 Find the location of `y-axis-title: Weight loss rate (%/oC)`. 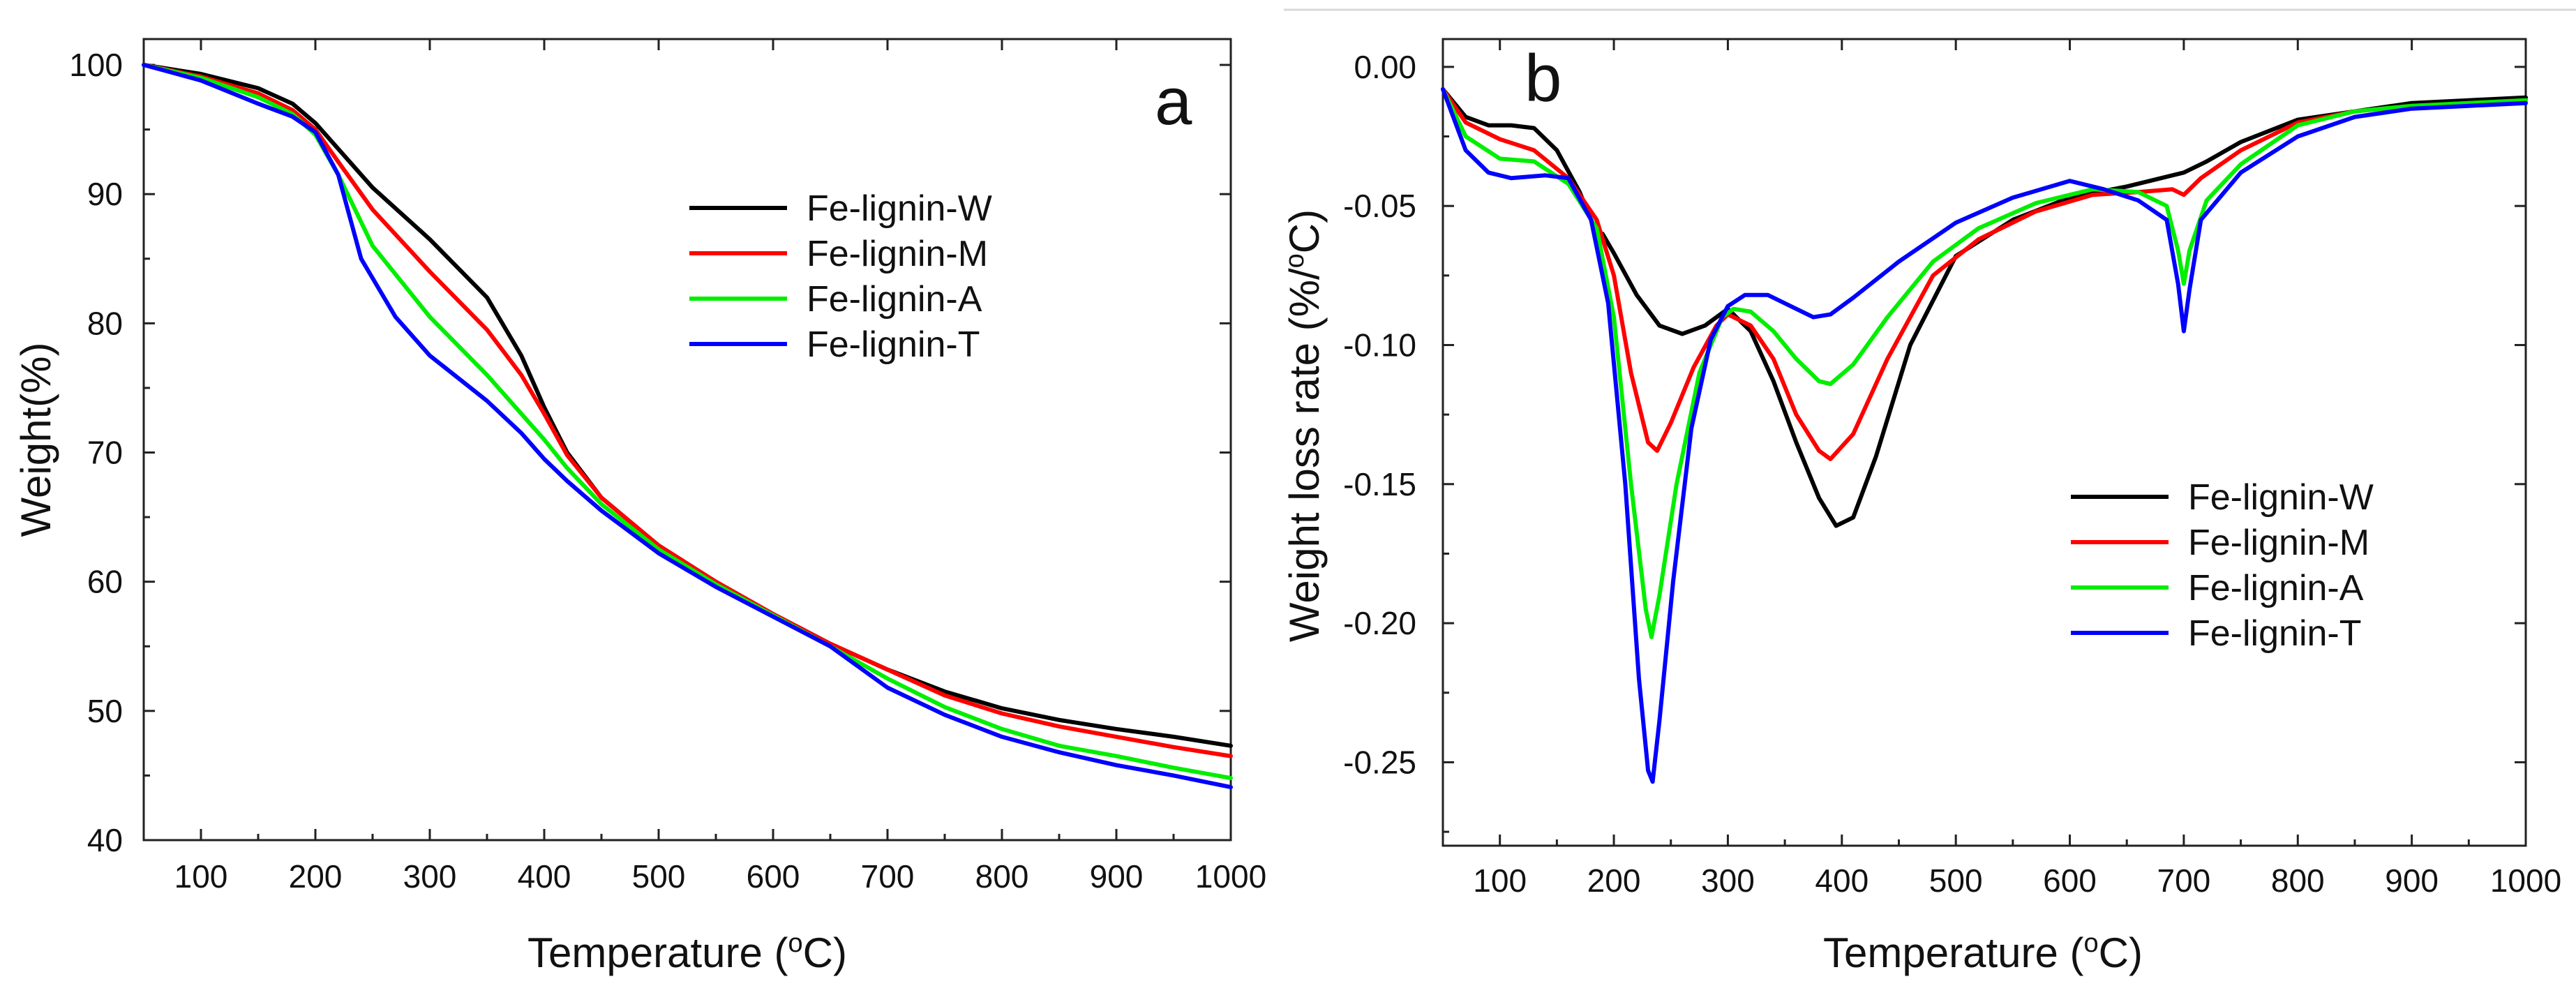

y-axis-title: Weight loss rate (%/oC) is located at coordinates (1304, 425).